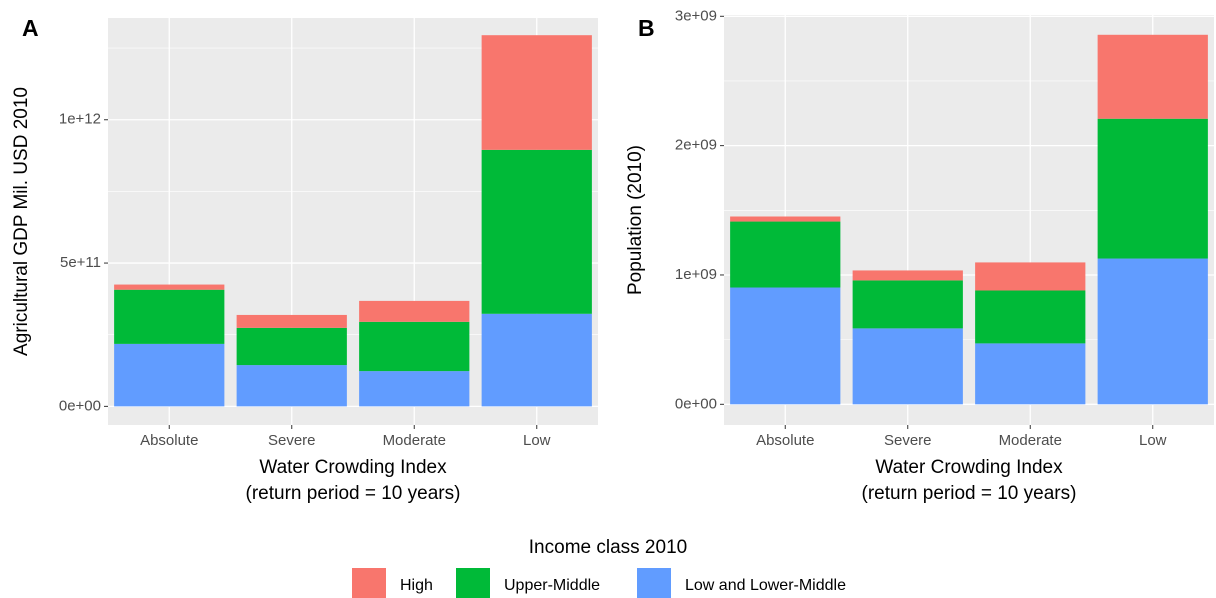  Describe the element at coordinates (608, 547) in the screenshot. I see `legend-title: Income class 2010` at that location.